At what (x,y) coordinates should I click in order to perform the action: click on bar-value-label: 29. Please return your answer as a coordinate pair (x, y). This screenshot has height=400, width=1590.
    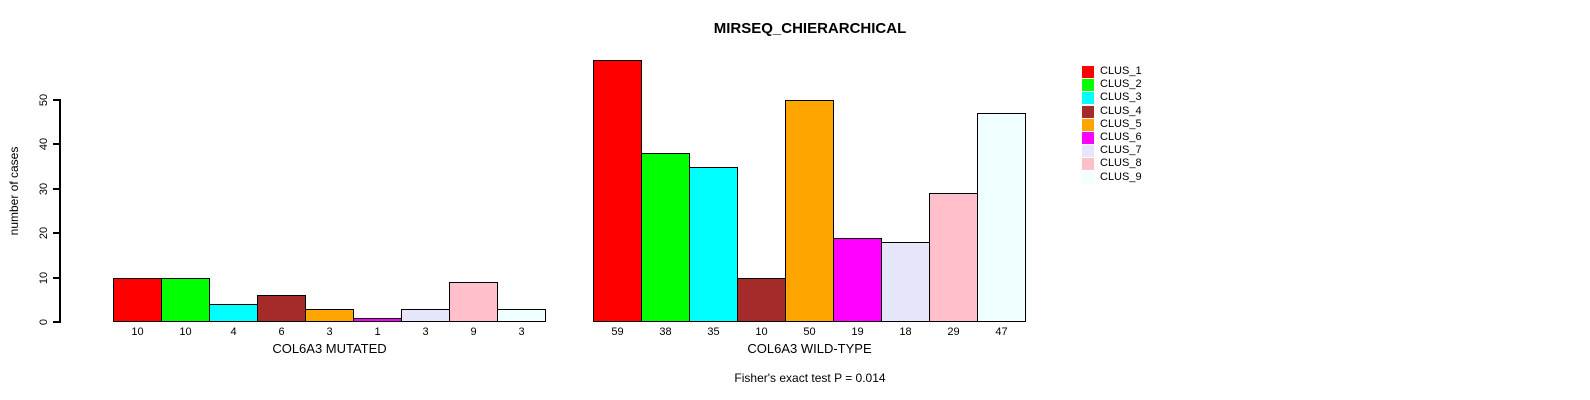
    Looking at the image, I should click on (953, 332).